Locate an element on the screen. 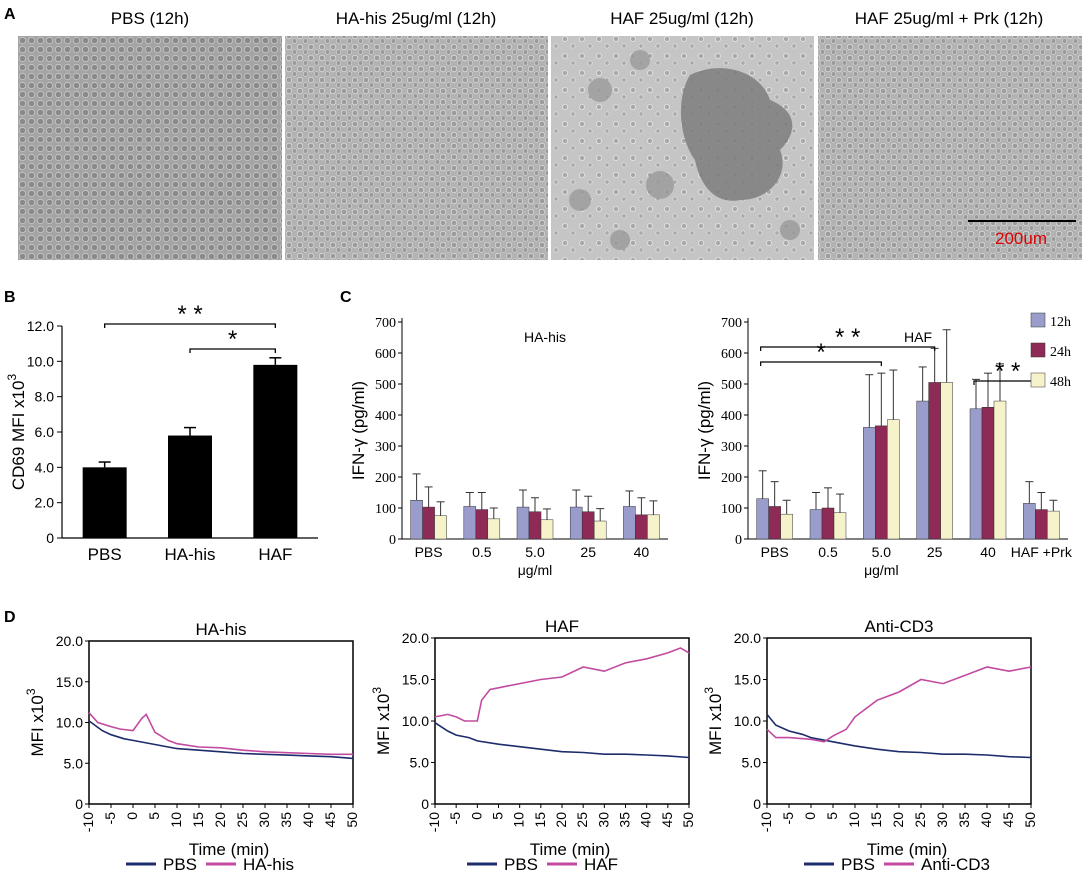  d1-x-tick-label: 40 is located at coordinates (308, 820).